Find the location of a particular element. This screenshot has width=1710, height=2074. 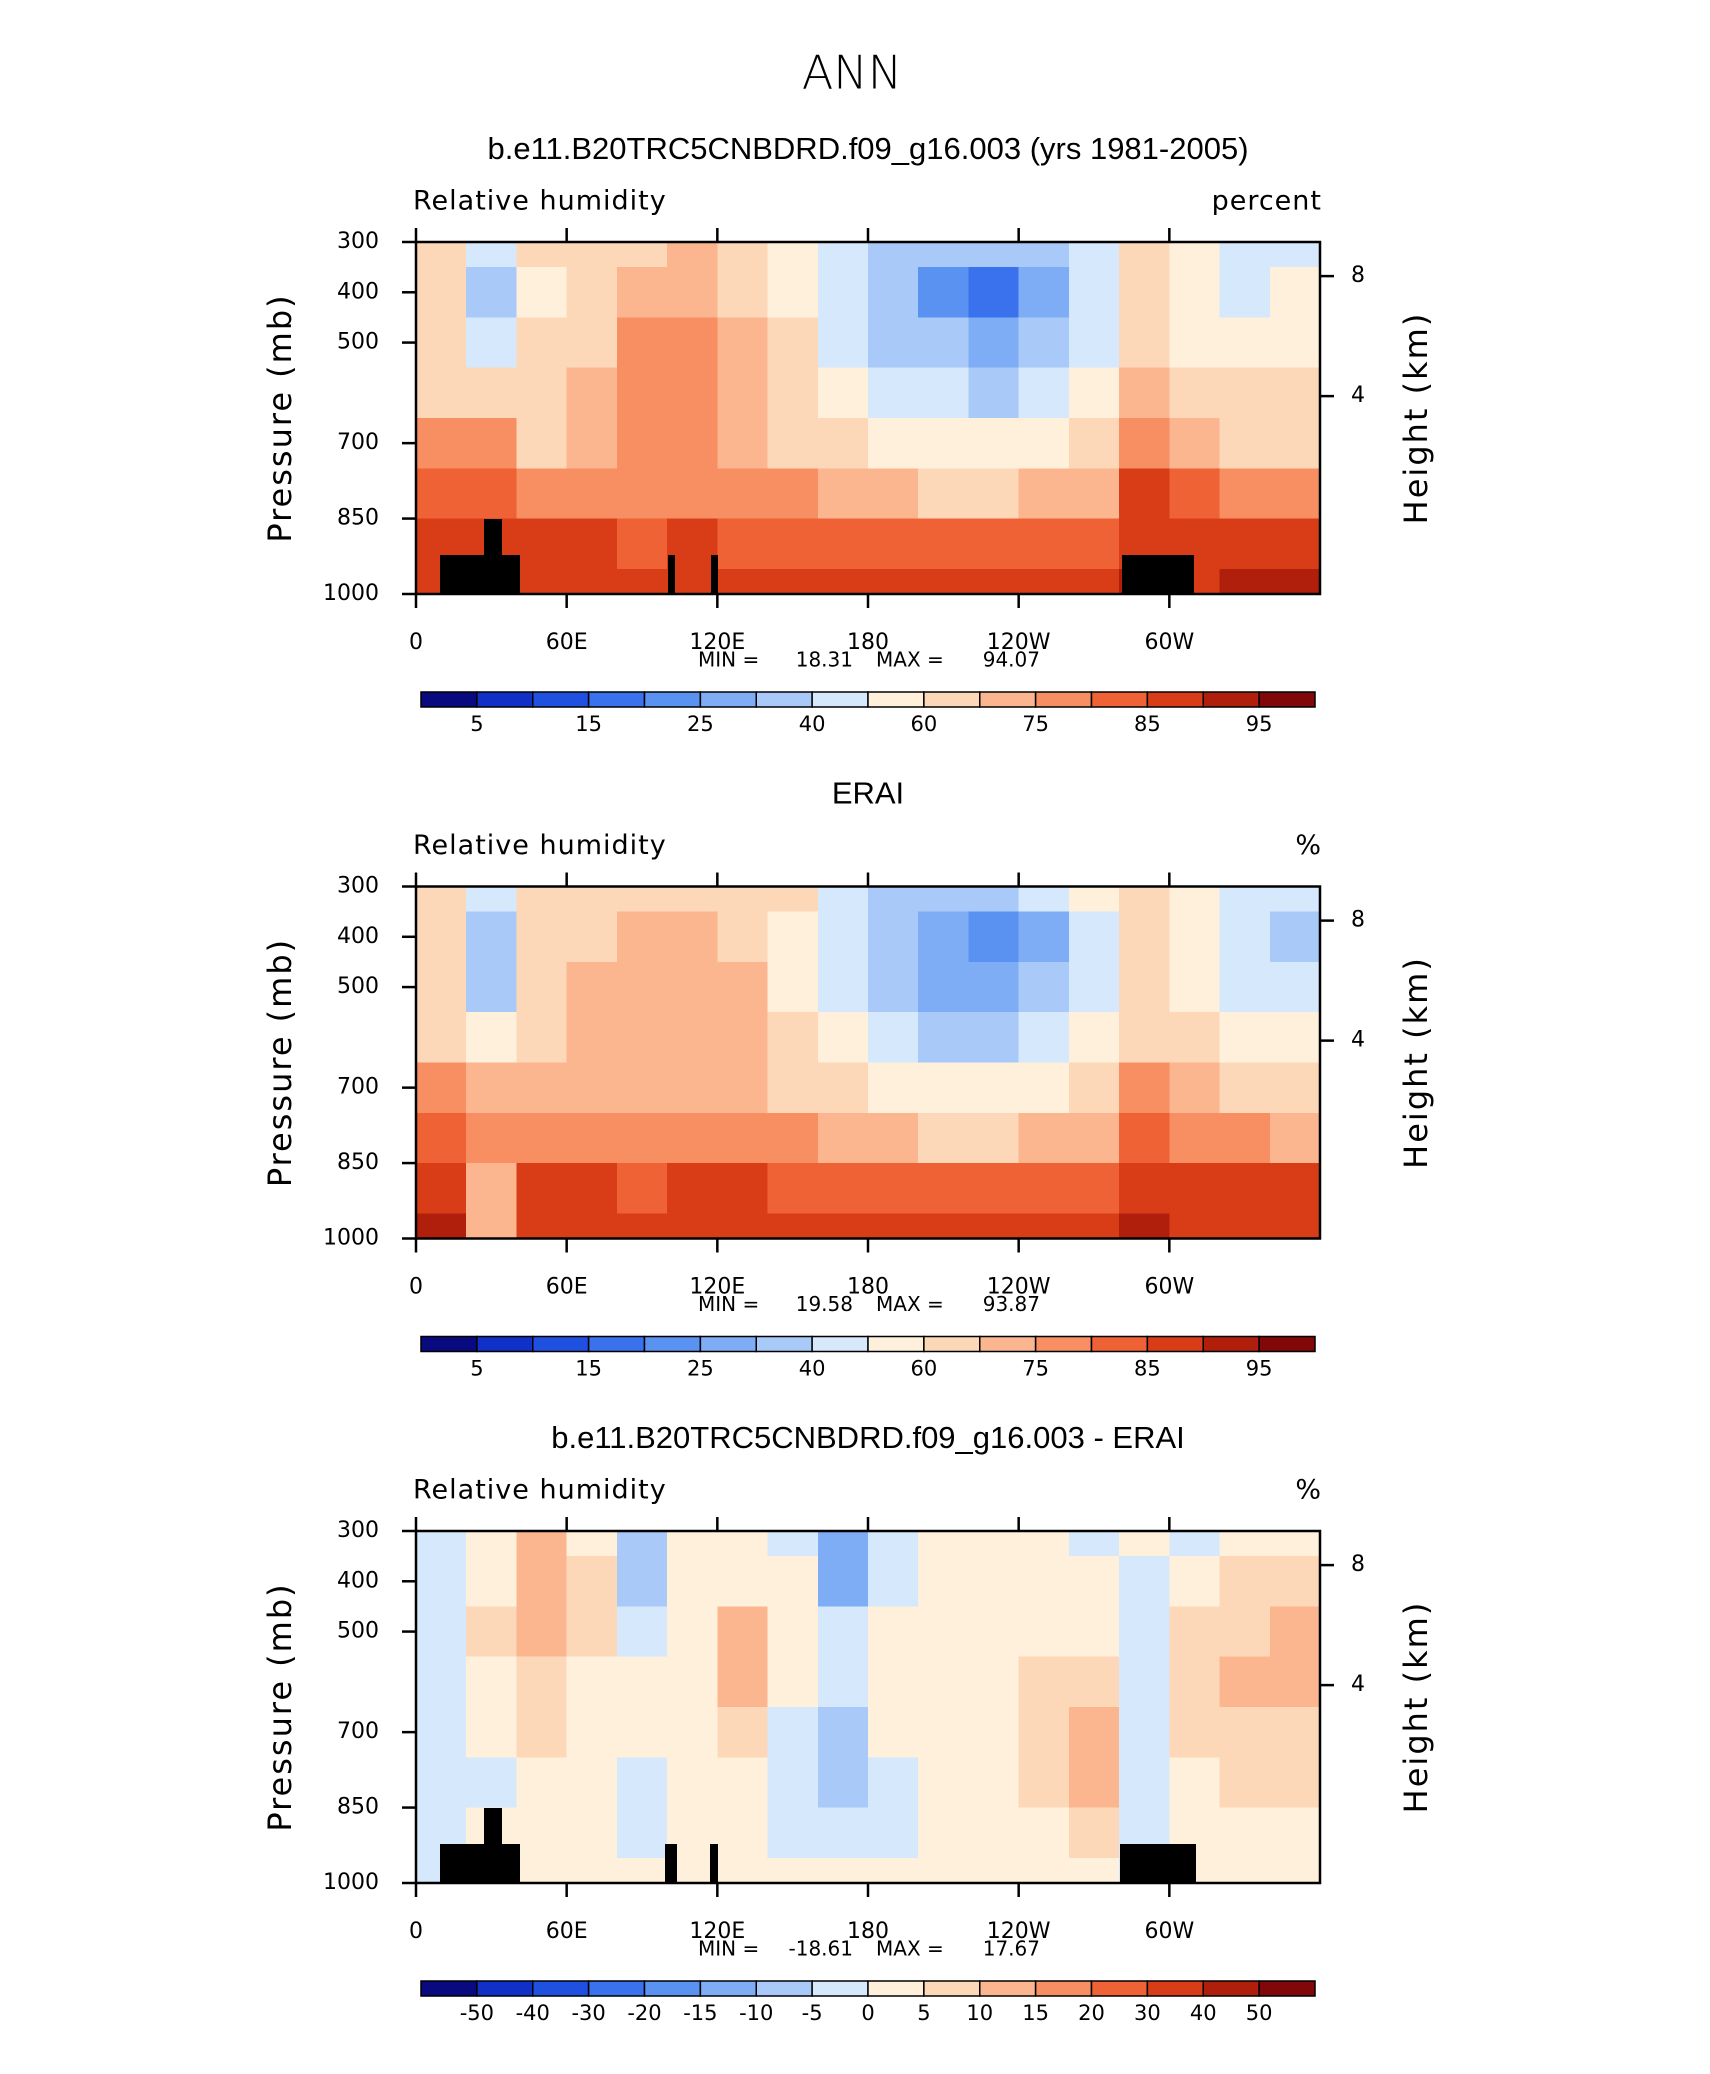

y2-tick-label: 8 is located at coordinates (1358, 920).